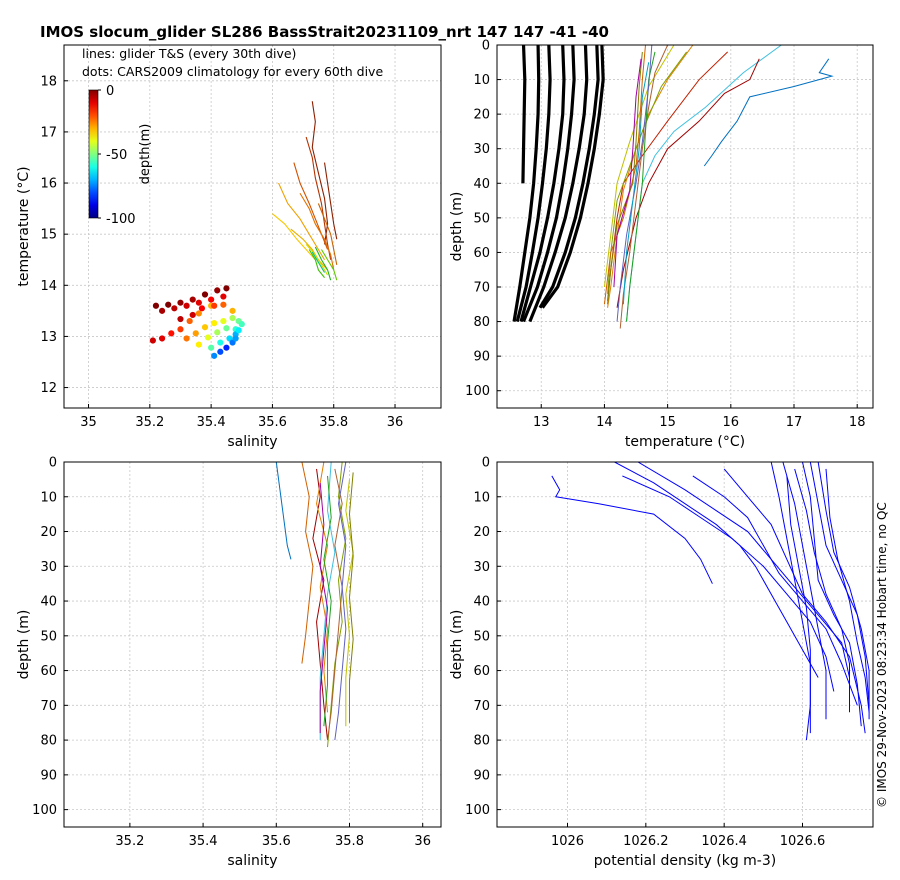  Describe the element at coordinates (567, 841) in the screenshot. I see `x-tick-label: 1026` at that location.